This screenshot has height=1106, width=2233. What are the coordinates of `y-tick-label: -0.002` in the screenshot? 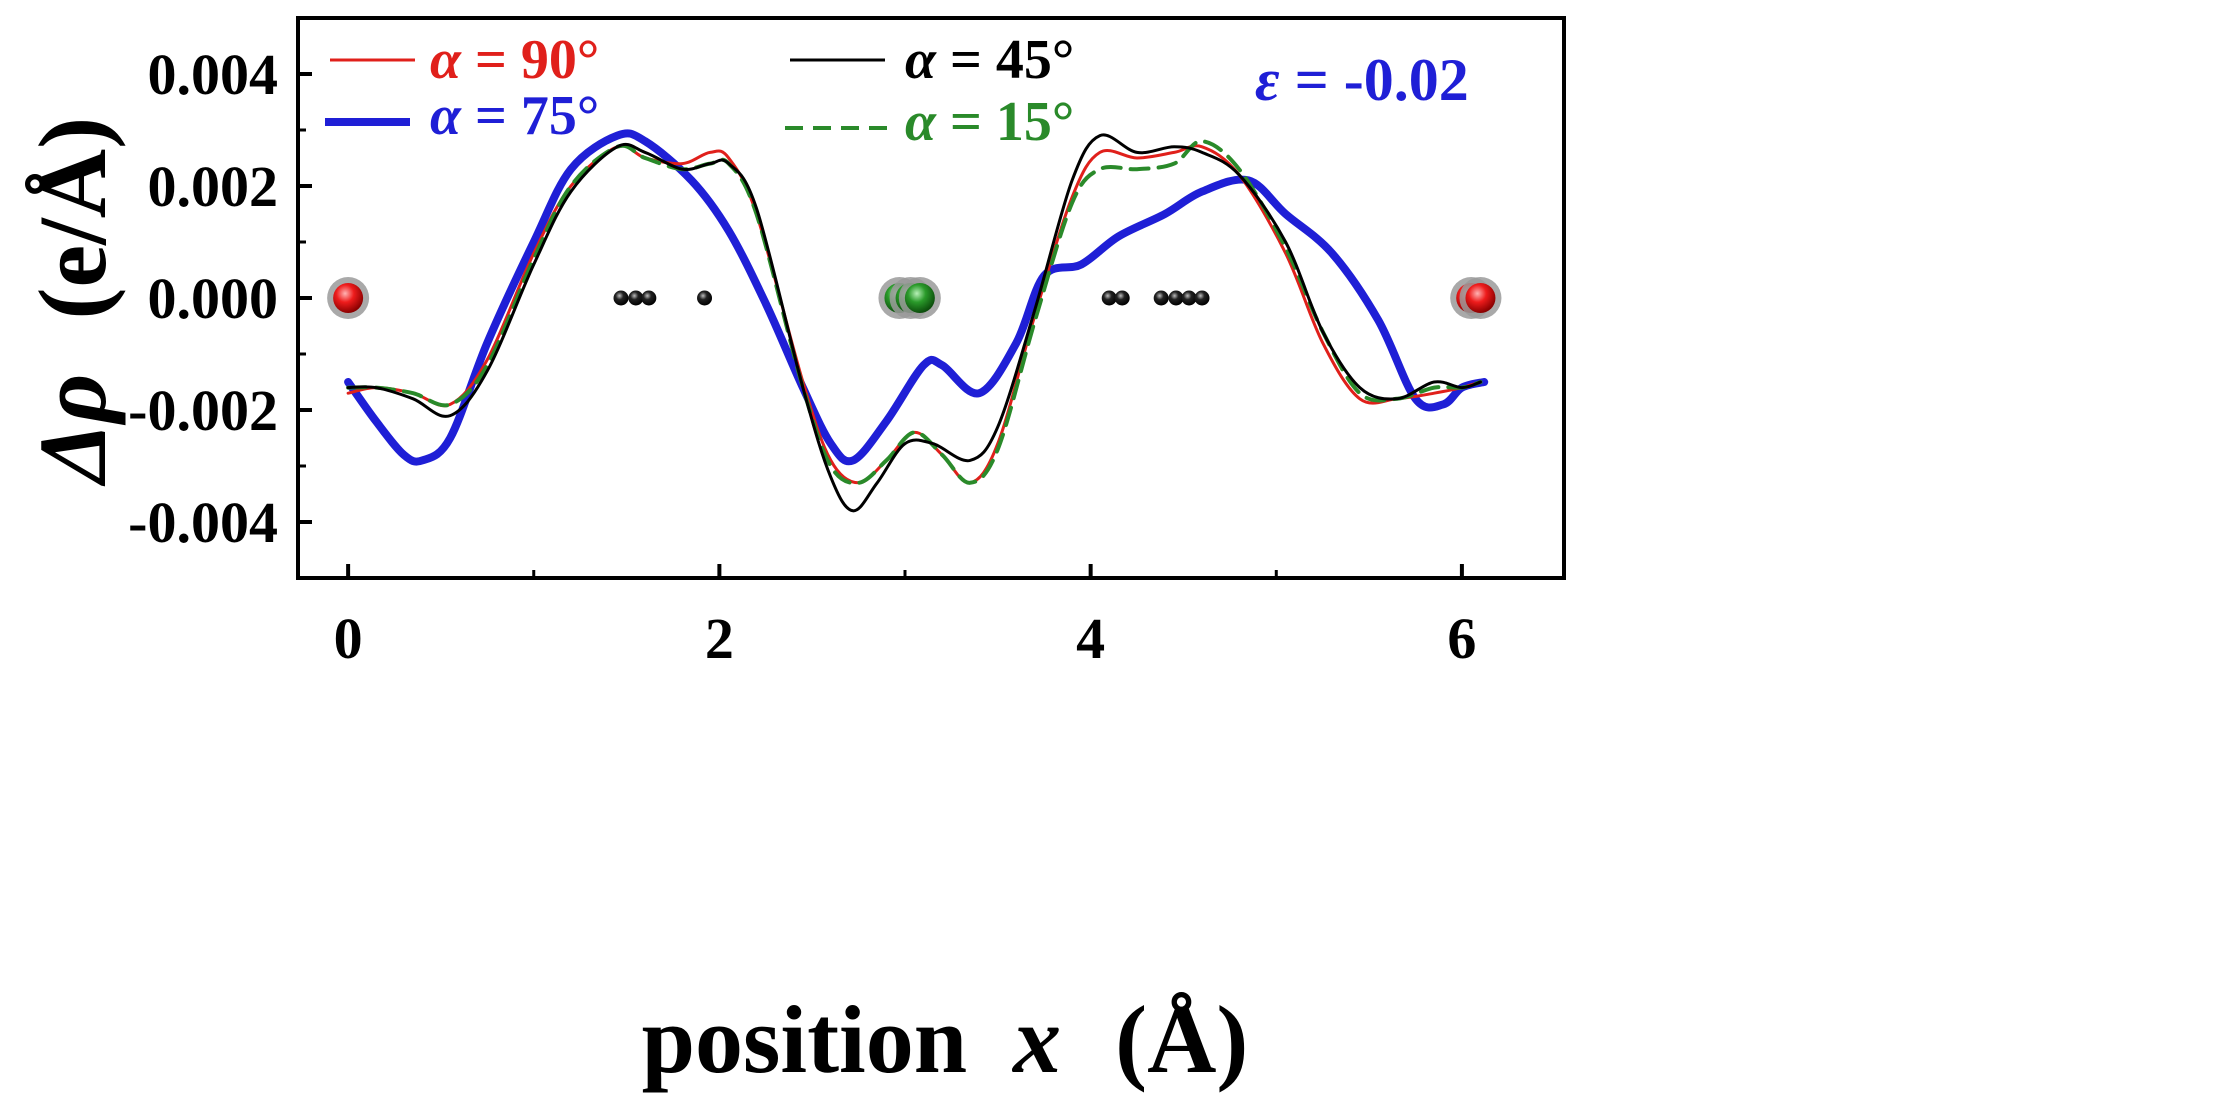 It's located at (203, 410).